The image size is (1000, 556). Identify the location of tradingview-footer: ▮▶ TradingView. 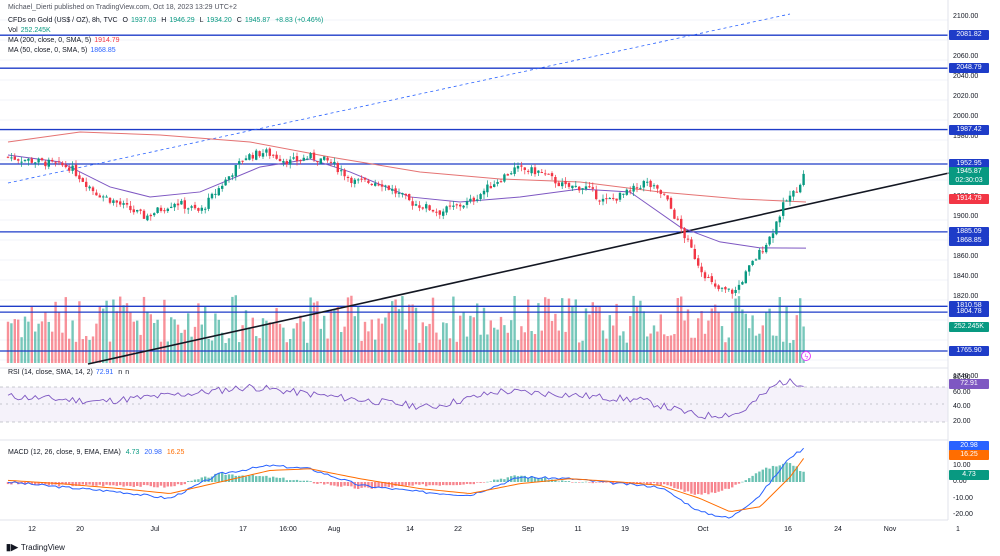
(35, 547).